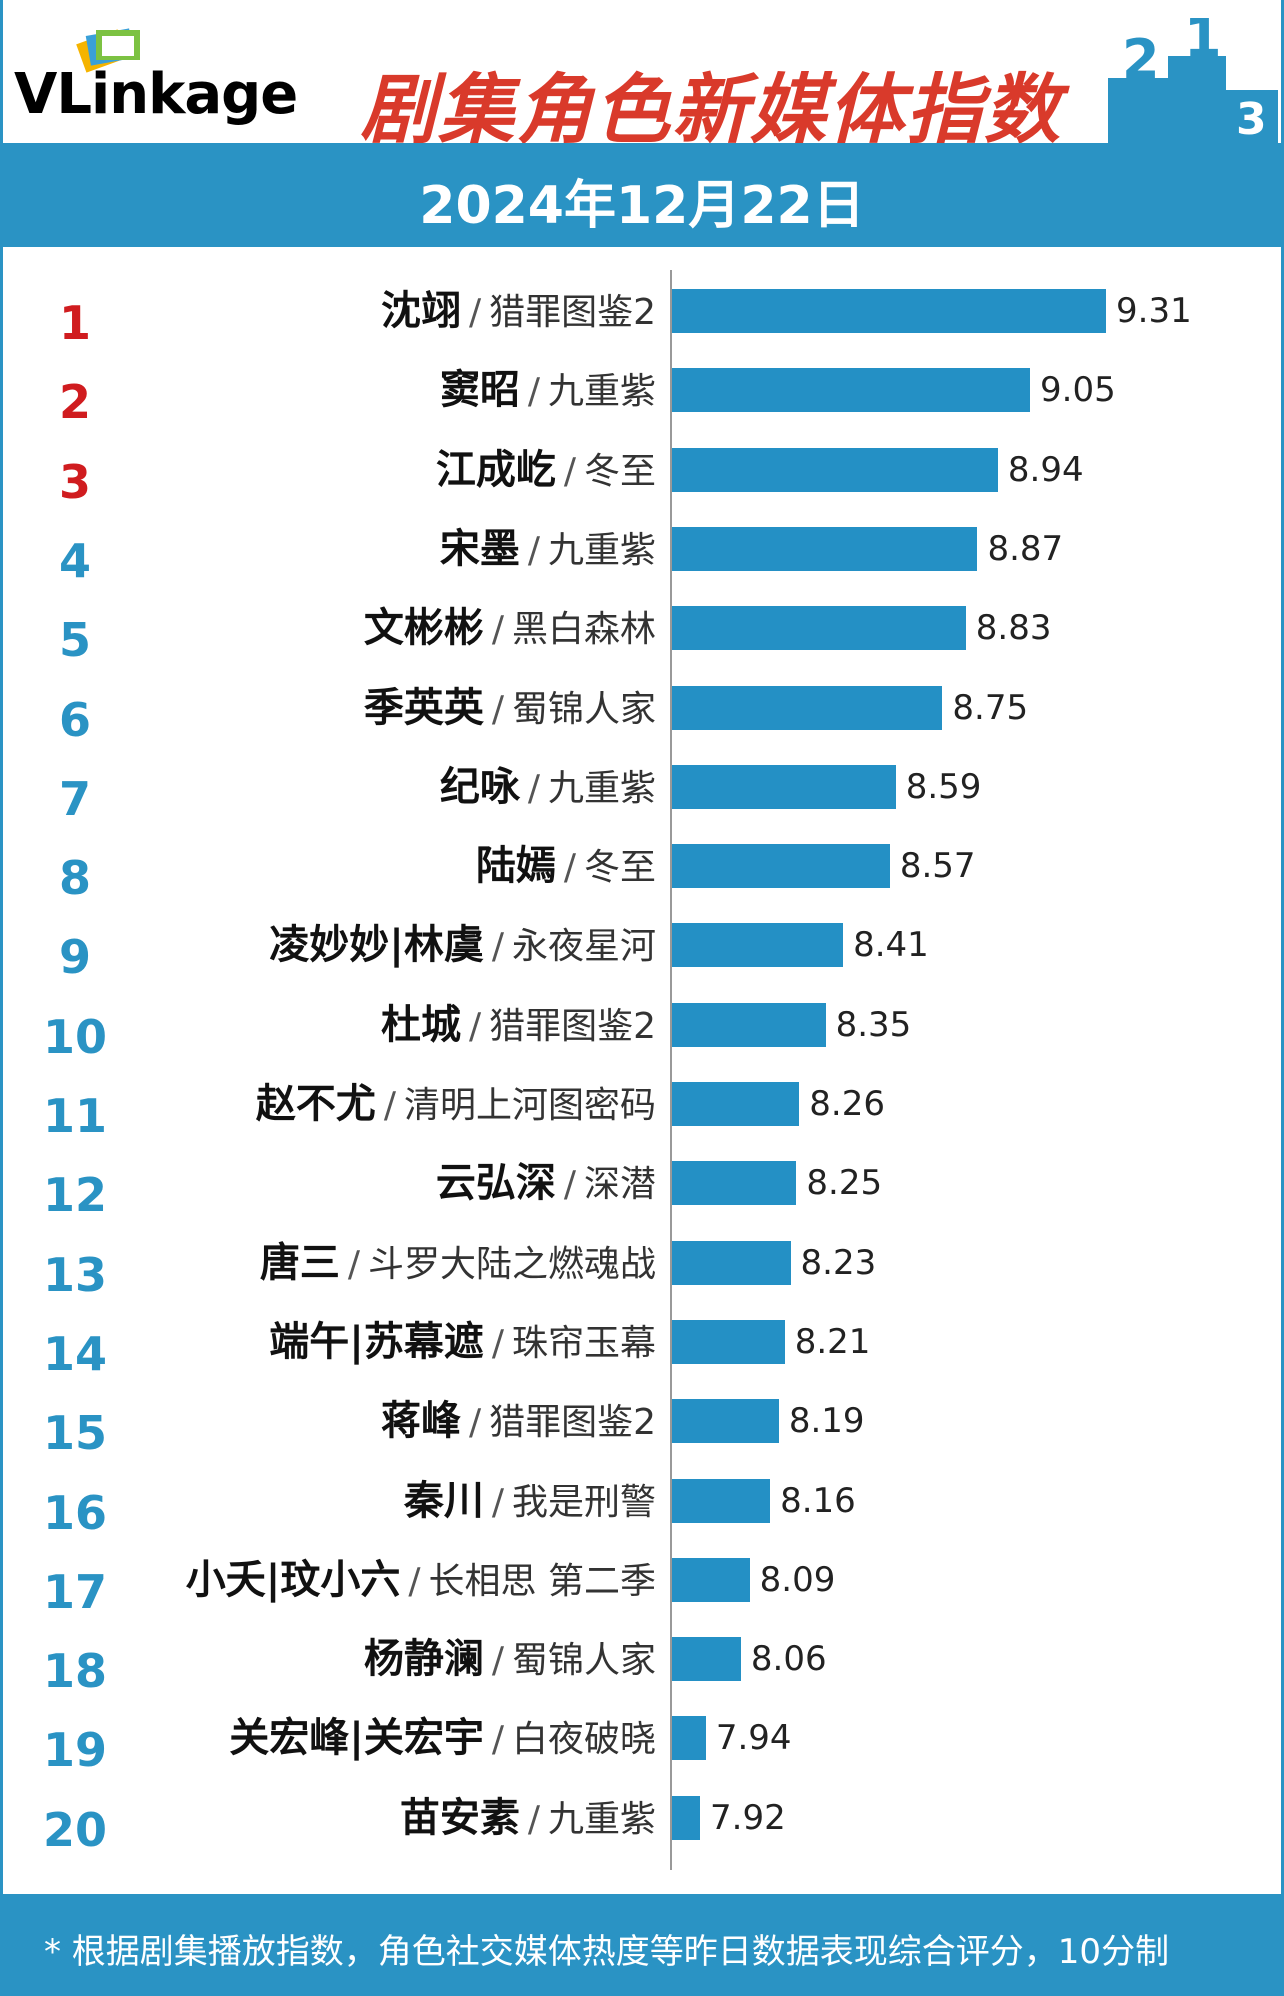 Image resolution: width=1284 pixels, height=1996 pixels. Describe the element at coordinates (420, 1024) in the screenshot. I see `character-name: 杜城` at that location.